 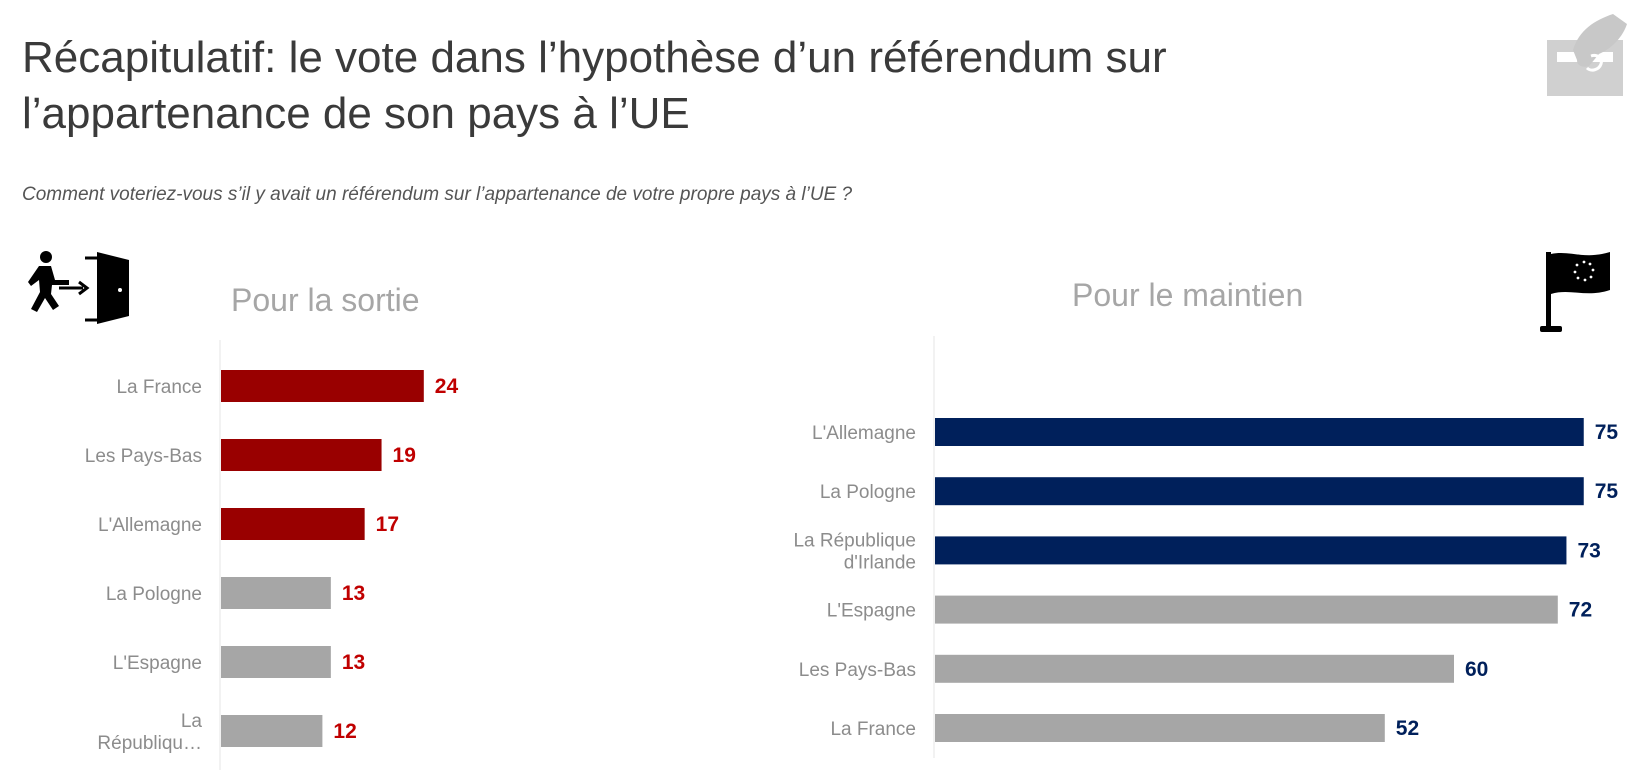 What do you see at coordinates (159, 387) in the screenshot?
I see `exit-category-label: La France` at bounding box center [159, 387].